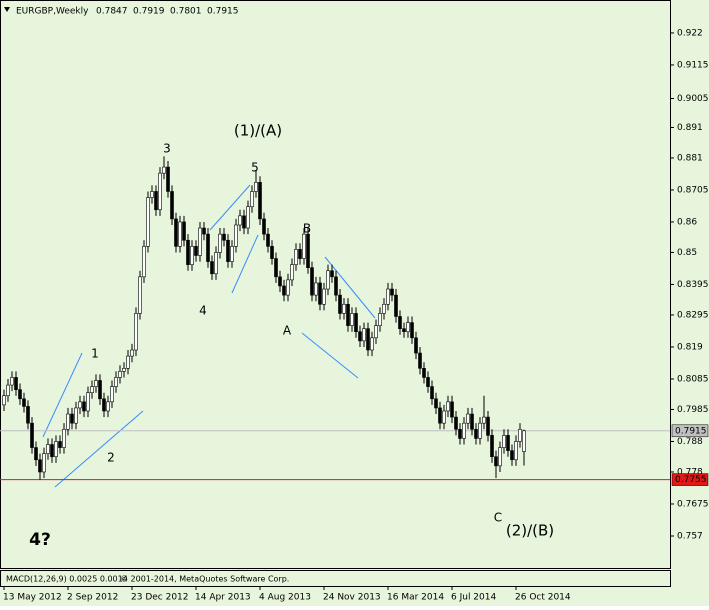 Image resolution: width=709 pixels, height=610 pixels. Describe the element at coordinates (149, 12) in the screenshot. I see `header-value: 0.7919` at that location.